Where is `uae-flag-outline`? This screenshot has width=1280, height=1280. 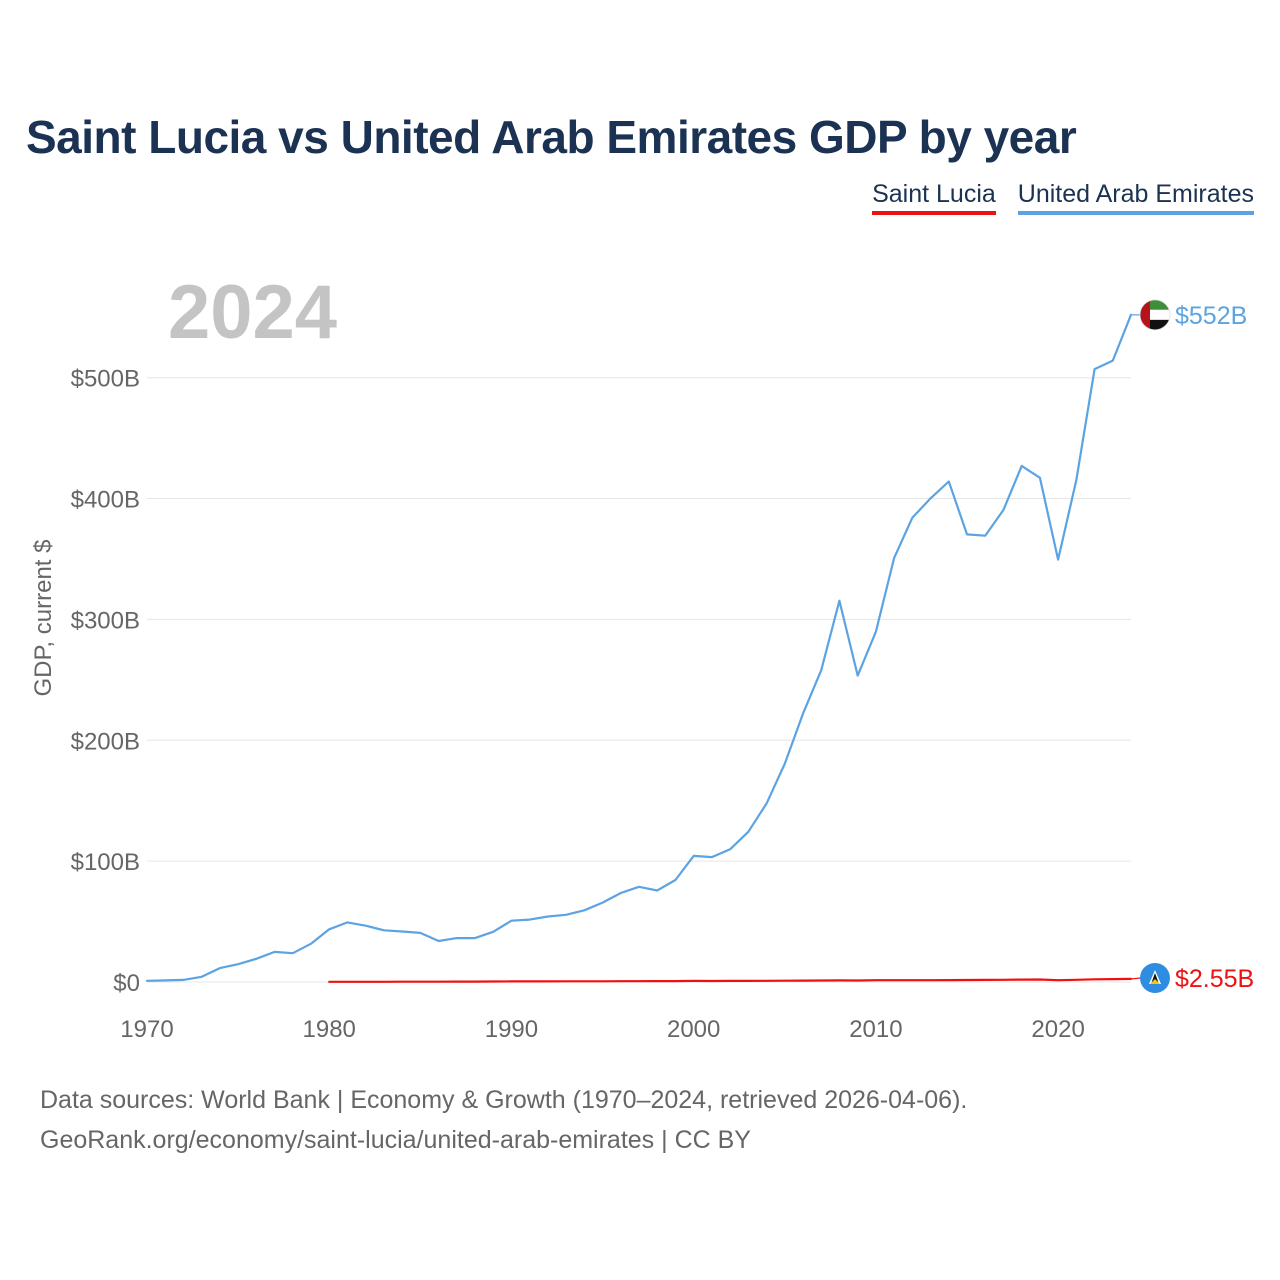 uae-flag-outline is located at coordinates (1155, 315).